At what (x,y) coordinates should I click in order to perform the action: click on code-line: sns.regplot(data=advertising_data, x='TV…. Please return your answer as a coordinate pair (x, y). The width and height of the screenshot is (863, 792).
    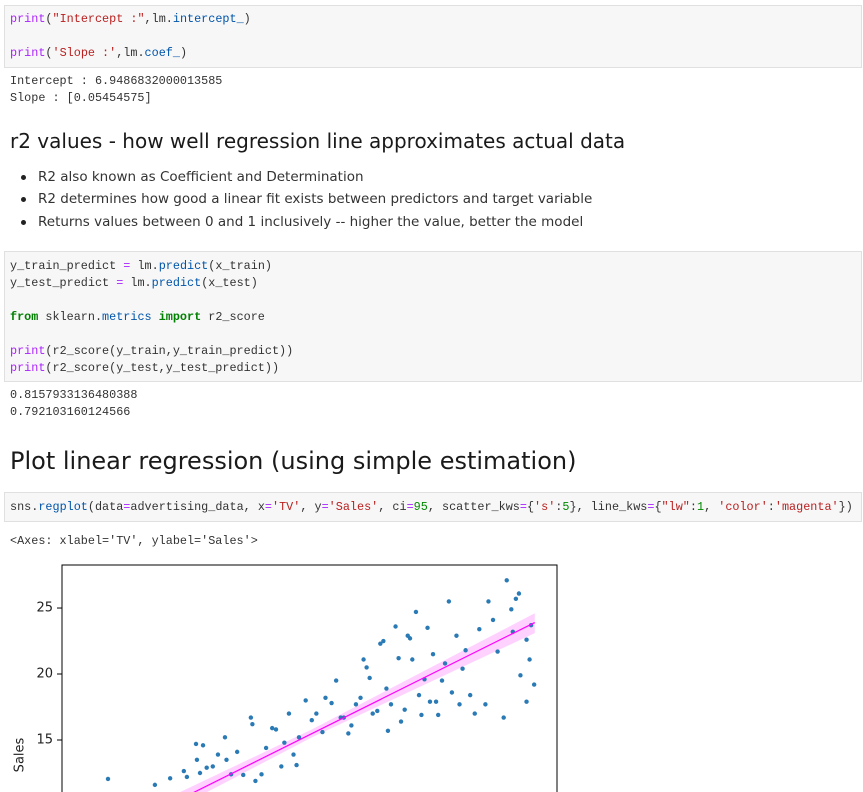
    Looking at the image, I should click on (431, 507).